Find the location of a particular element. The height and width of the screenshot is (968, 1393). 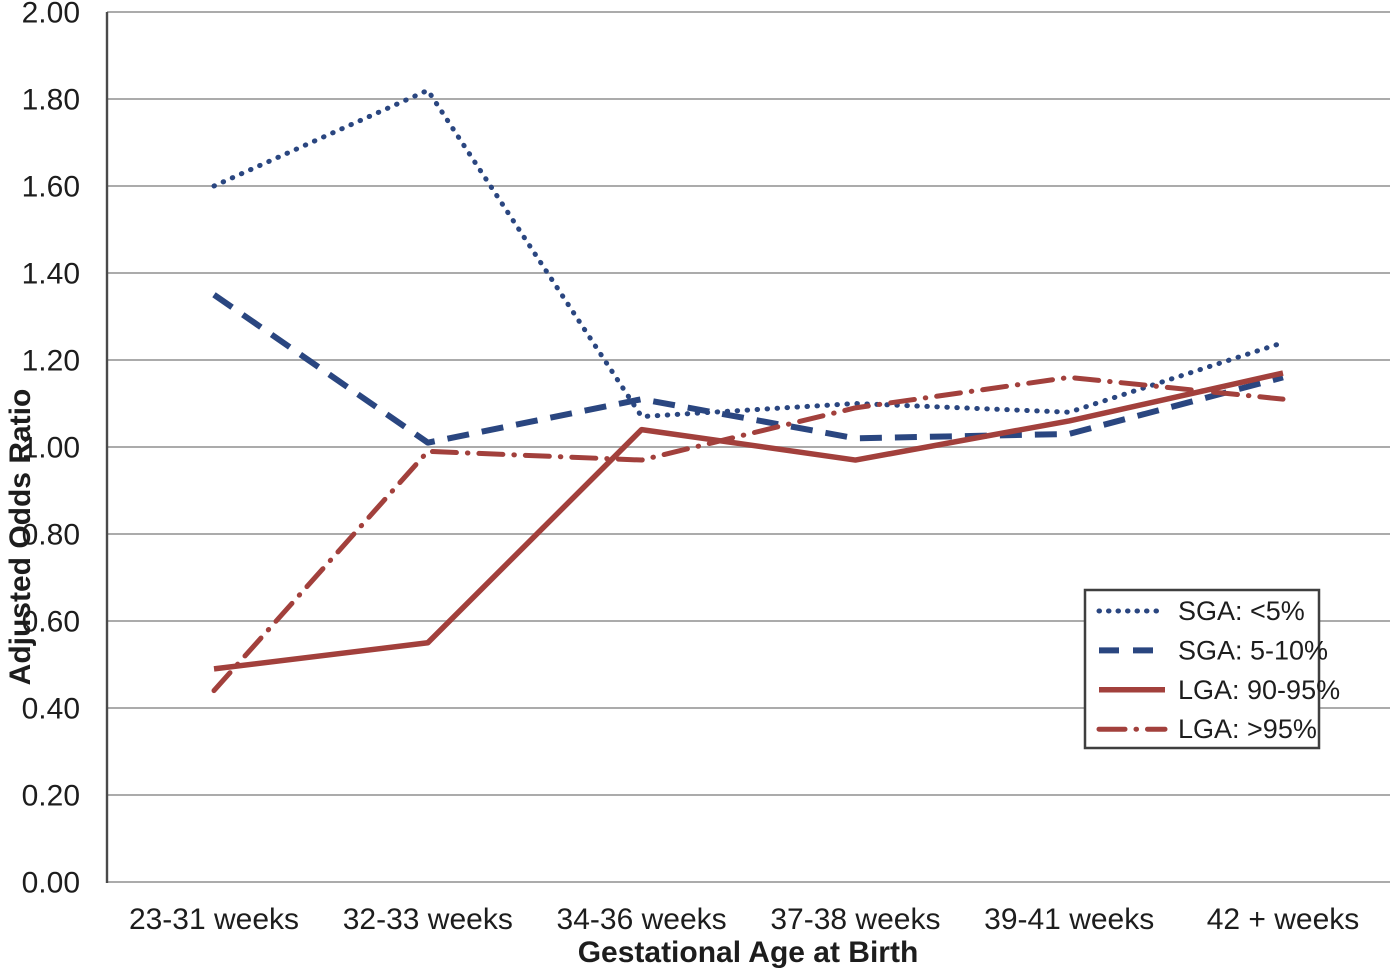

y-tick-label: 0.80 is located at coordinates (51, 535).